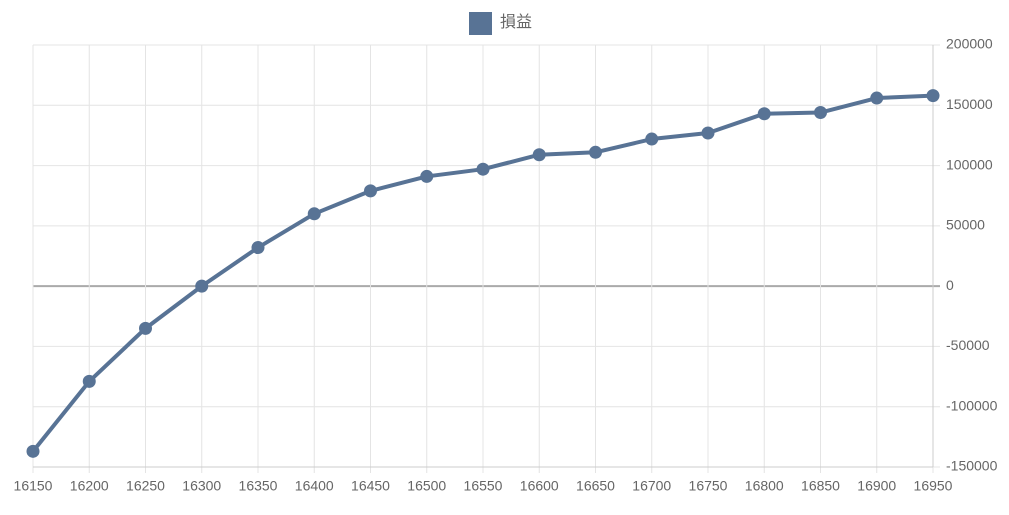 This screenshot has width=1009, height=515. What do you see at coordinates (933, 486) in the screenshot?
I see `x-tick-label: 16950` at bounding box center [933, 486].